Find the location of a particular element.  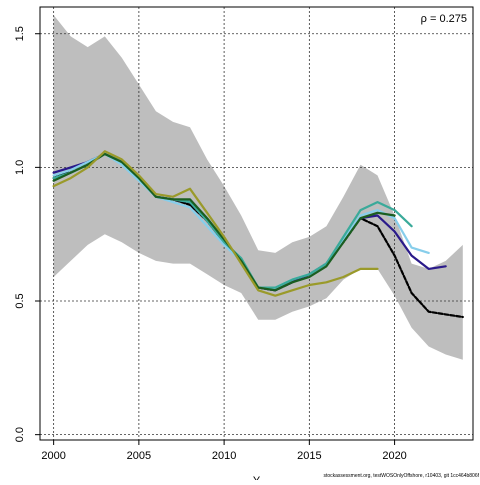

x-tick-label: 2020 is located at coordinates (394, 456).